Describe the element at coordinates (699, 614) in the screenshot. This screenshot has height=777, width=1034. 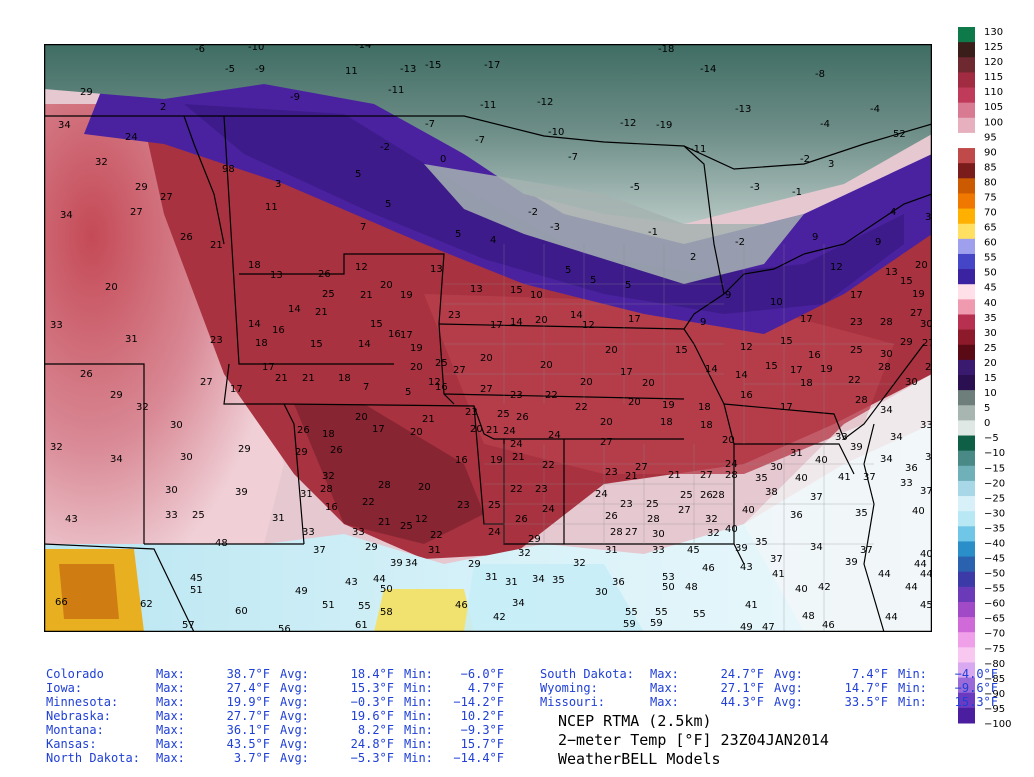
I see `temperature-label: 55` at that location.